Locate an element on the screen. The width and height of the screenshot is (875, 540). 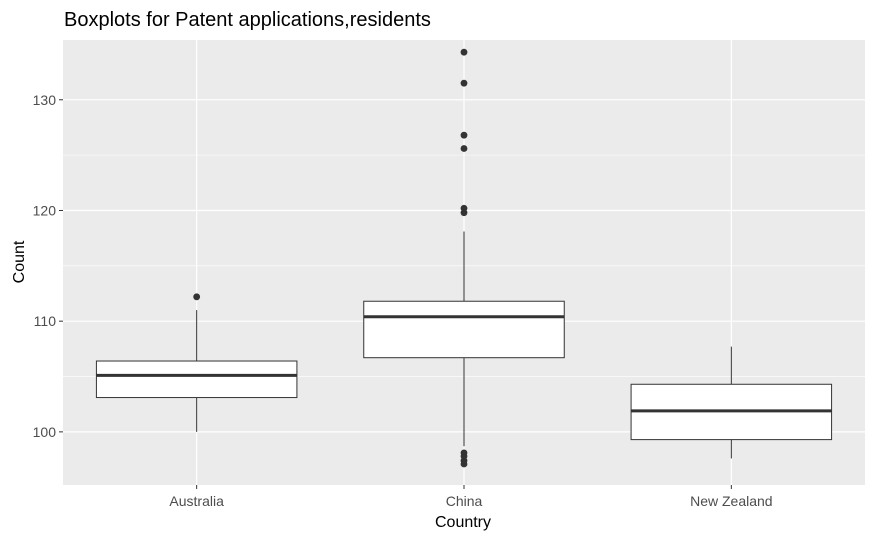
y-tick-label: 100 is located at coordinates (45, 432).